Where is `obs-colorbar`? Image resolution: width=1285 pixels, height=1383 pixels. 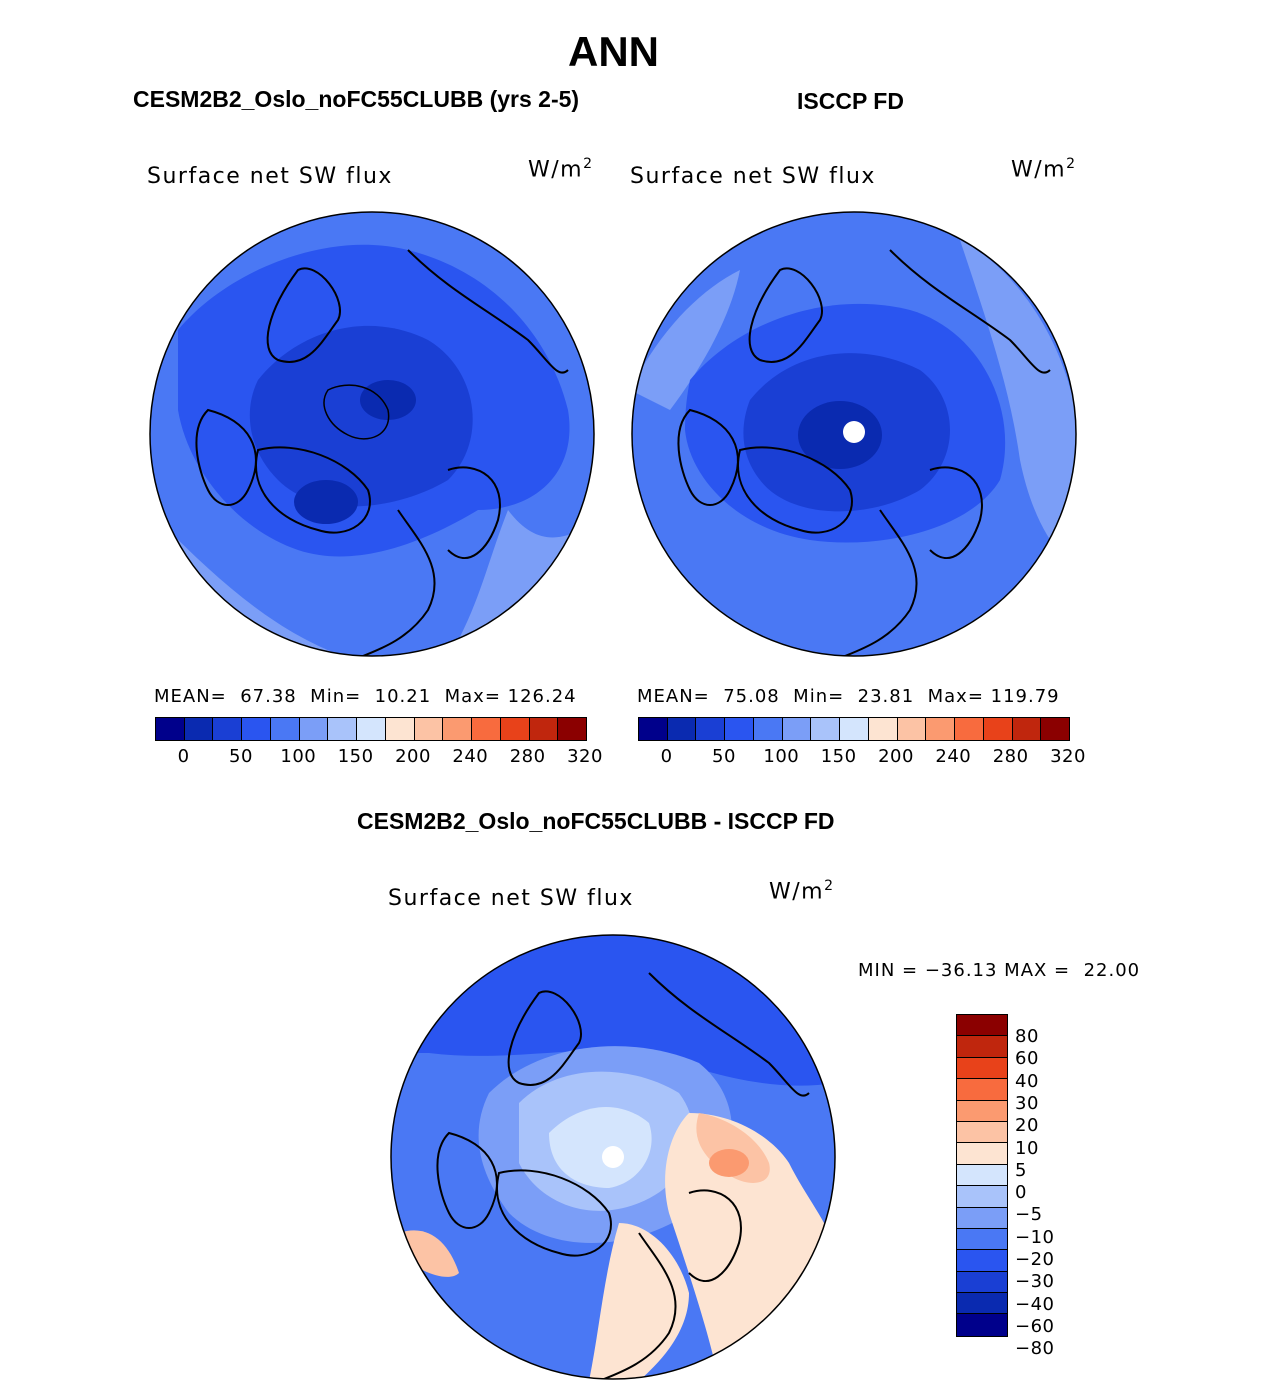
obs-colorbar is located at coordinates (854, 729).